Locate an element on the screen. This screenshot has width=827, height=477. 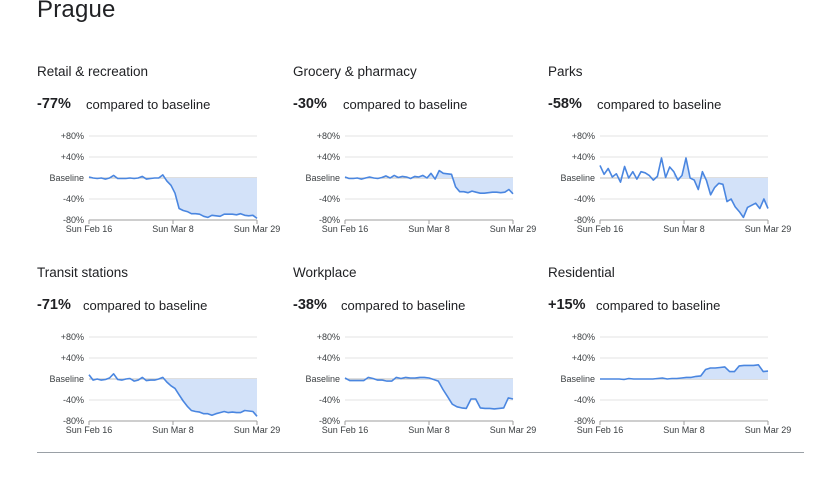
change-percent: -77% is located at coordinates (54, 104).